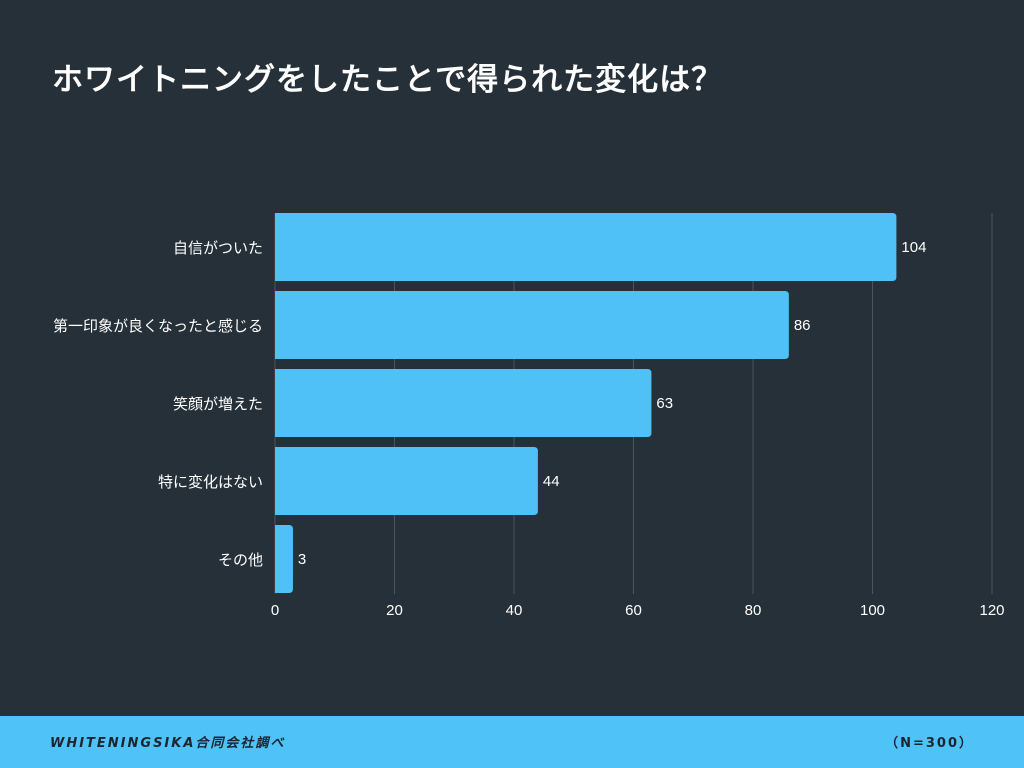 The image size is (1024, 768). I want to click on x-tick-label: 100, so click(872, 610).